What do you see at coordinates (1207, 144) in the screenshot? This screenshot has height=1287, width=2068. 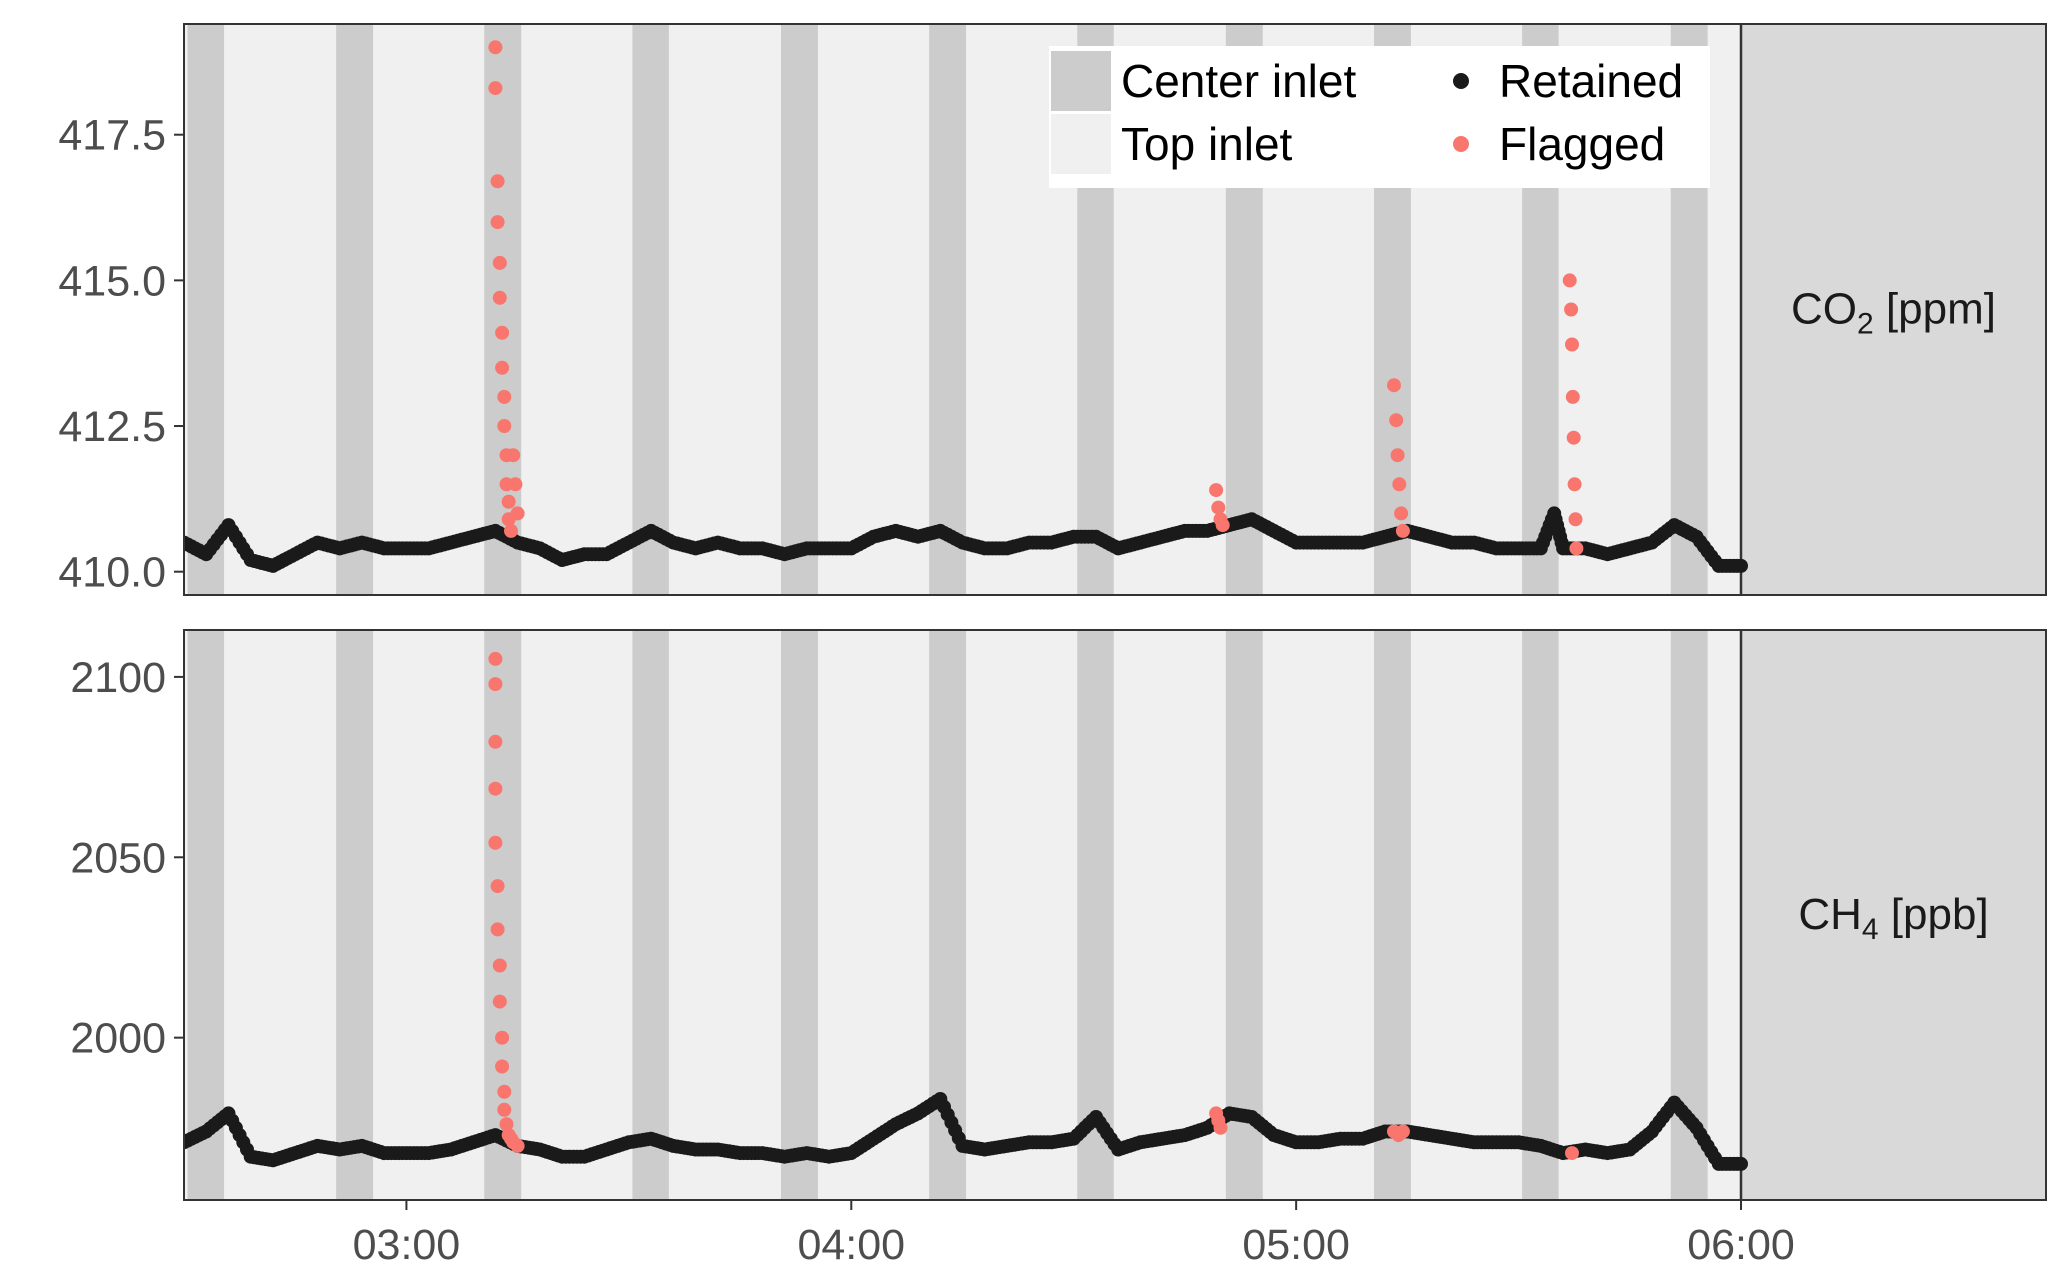 I see `legend-fill-label: Top inlet` at bounding box center [1207, 144].